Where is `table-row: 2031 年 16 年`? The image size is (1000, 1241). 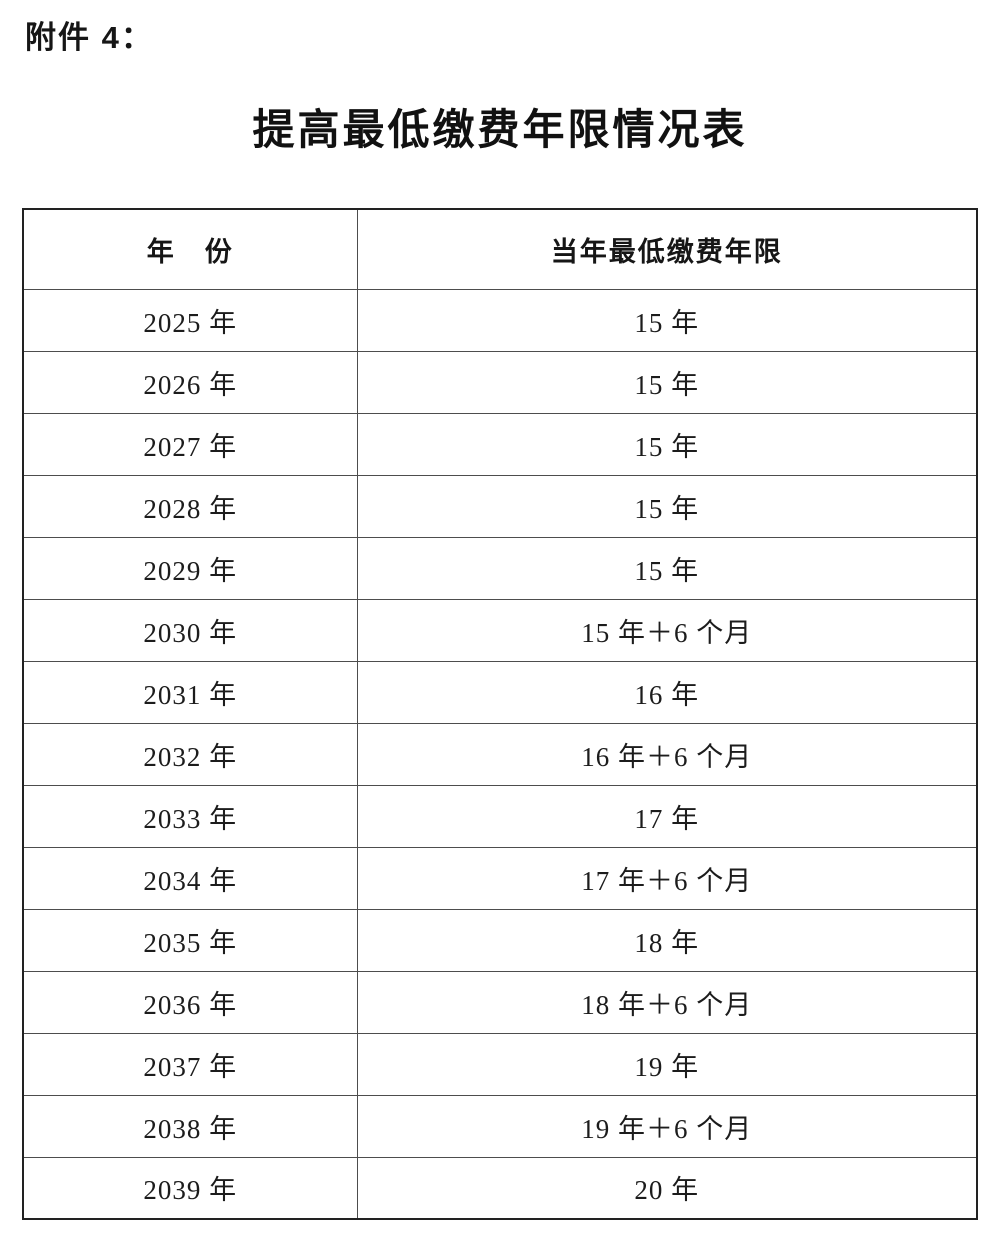 table-row: 2031 年 16 年 is located at coordinates (500, 692).